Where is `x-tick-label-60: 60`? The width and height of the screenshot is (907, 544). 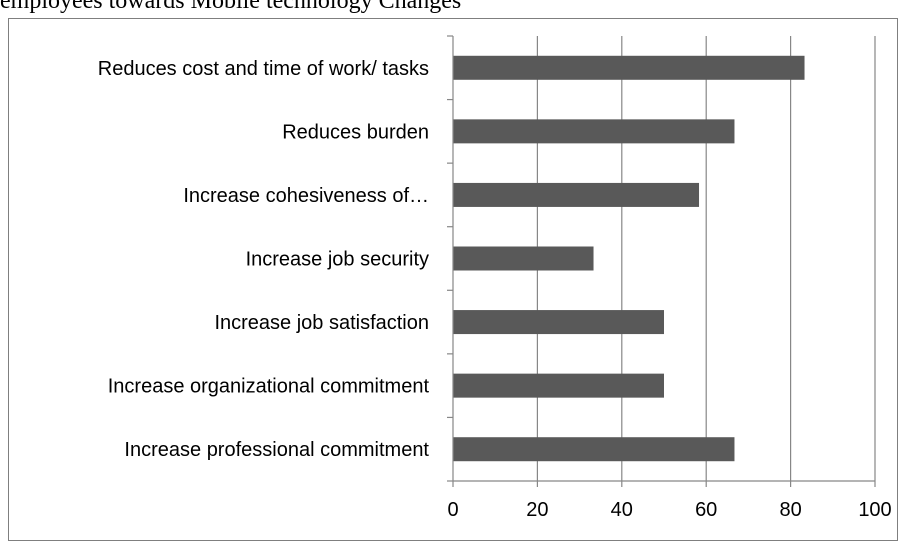 x-tick-label-60: 60 is located at coordinates (706, 510).